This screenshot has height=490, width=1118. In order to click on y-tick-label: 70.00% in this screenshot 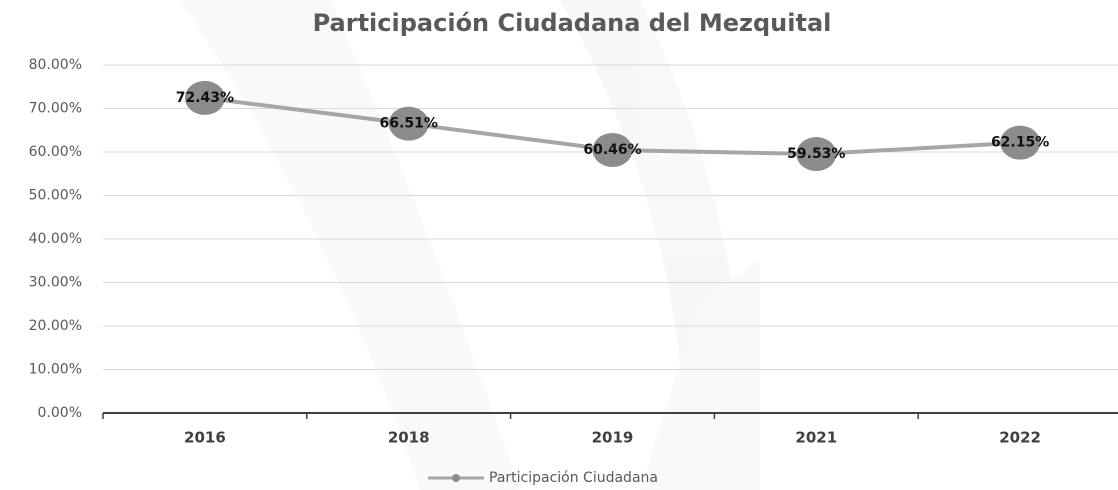, I will do `click(55, 109)`.